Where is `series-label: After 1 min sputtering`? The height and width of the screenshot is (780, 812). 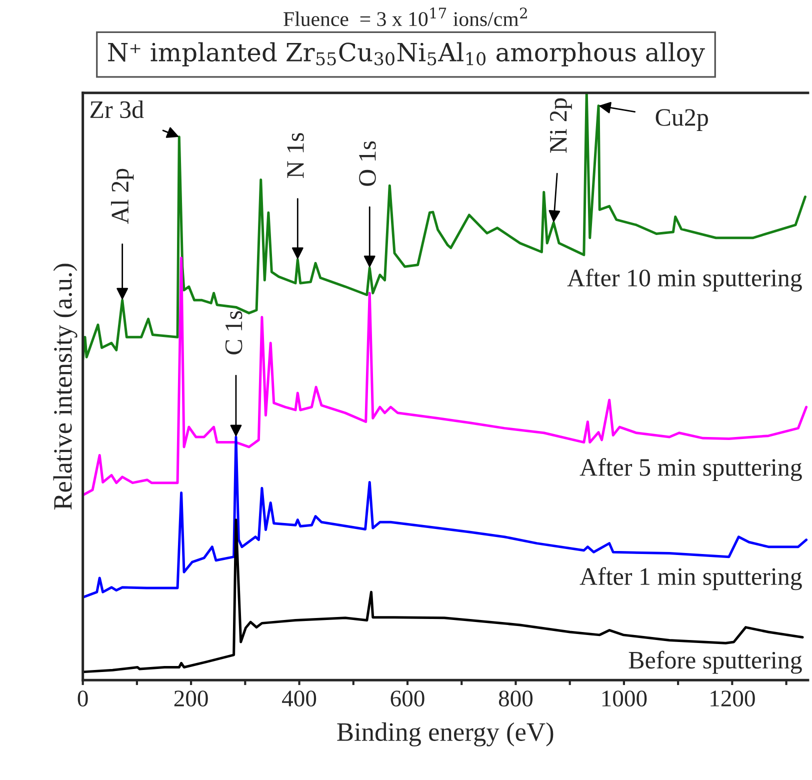 series-label: After 1 min sputtering is located at coordinates (691, 578).